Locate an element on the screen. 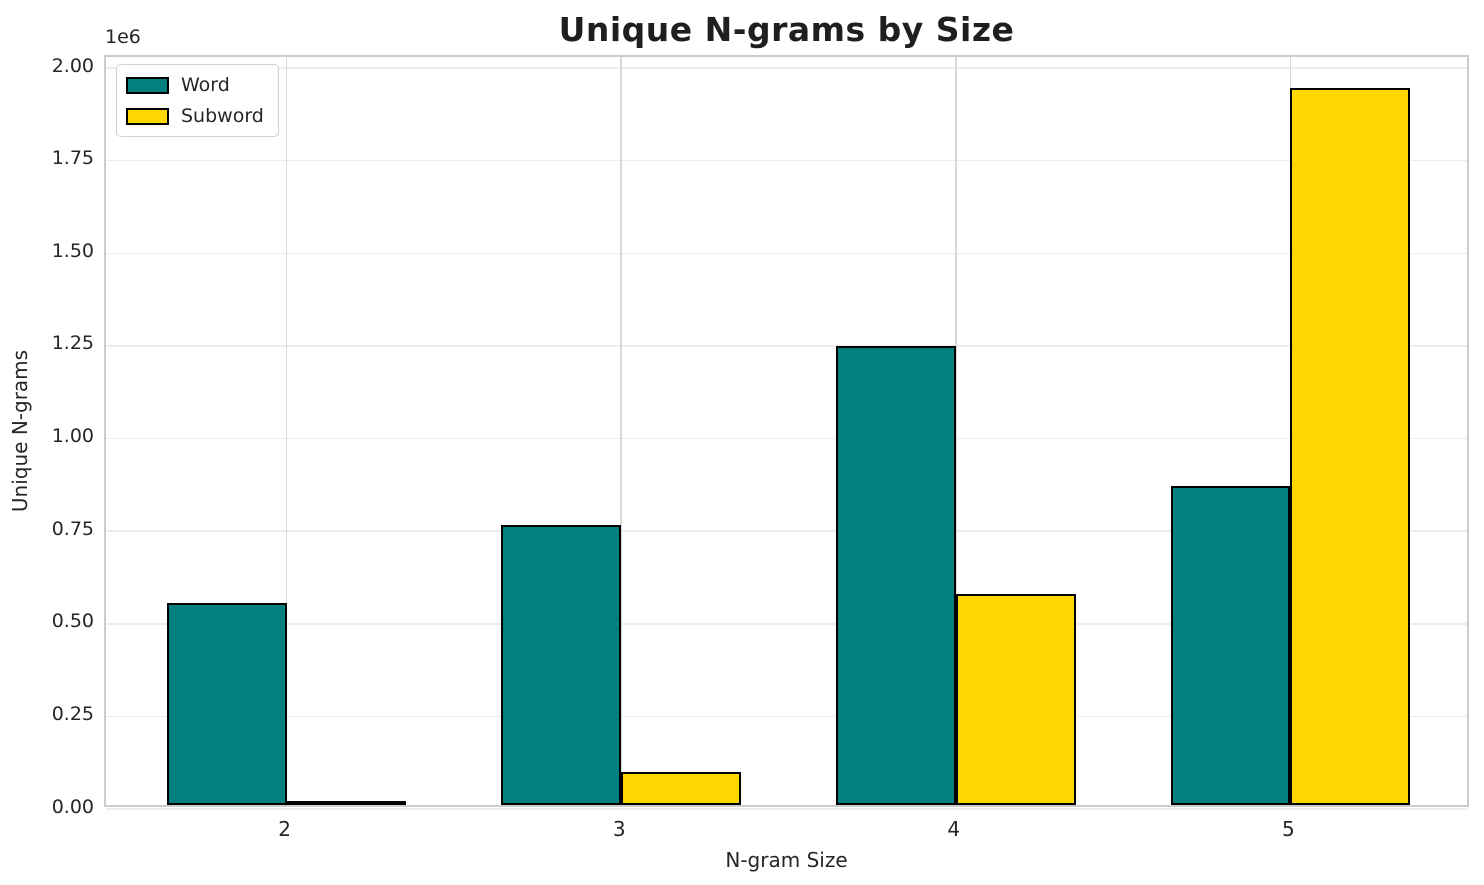 This screenshot has width=1484, height=885. y-tick-label-1.25: 1.25 is located at coordinates (72, 343).